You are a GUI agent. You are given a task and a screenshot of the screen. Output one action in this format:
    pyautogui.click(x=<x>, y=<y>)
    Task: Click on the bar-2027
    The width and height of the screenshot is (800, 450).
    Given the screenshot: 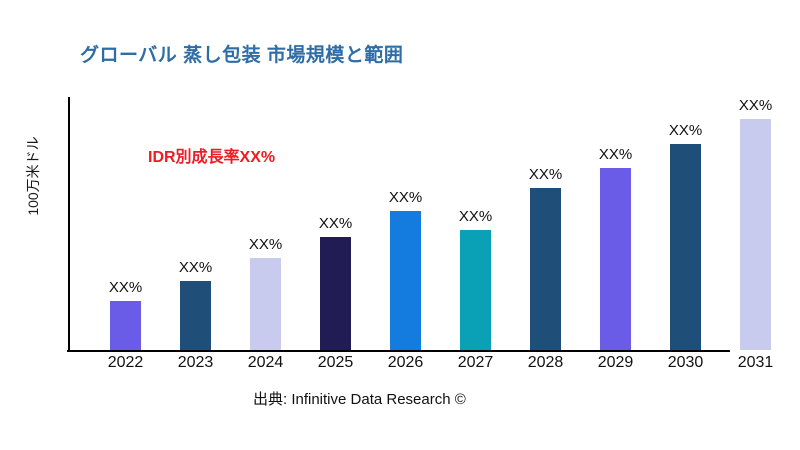 What is the action you would take?
    pyautogui.click(x=475, y=290)
    